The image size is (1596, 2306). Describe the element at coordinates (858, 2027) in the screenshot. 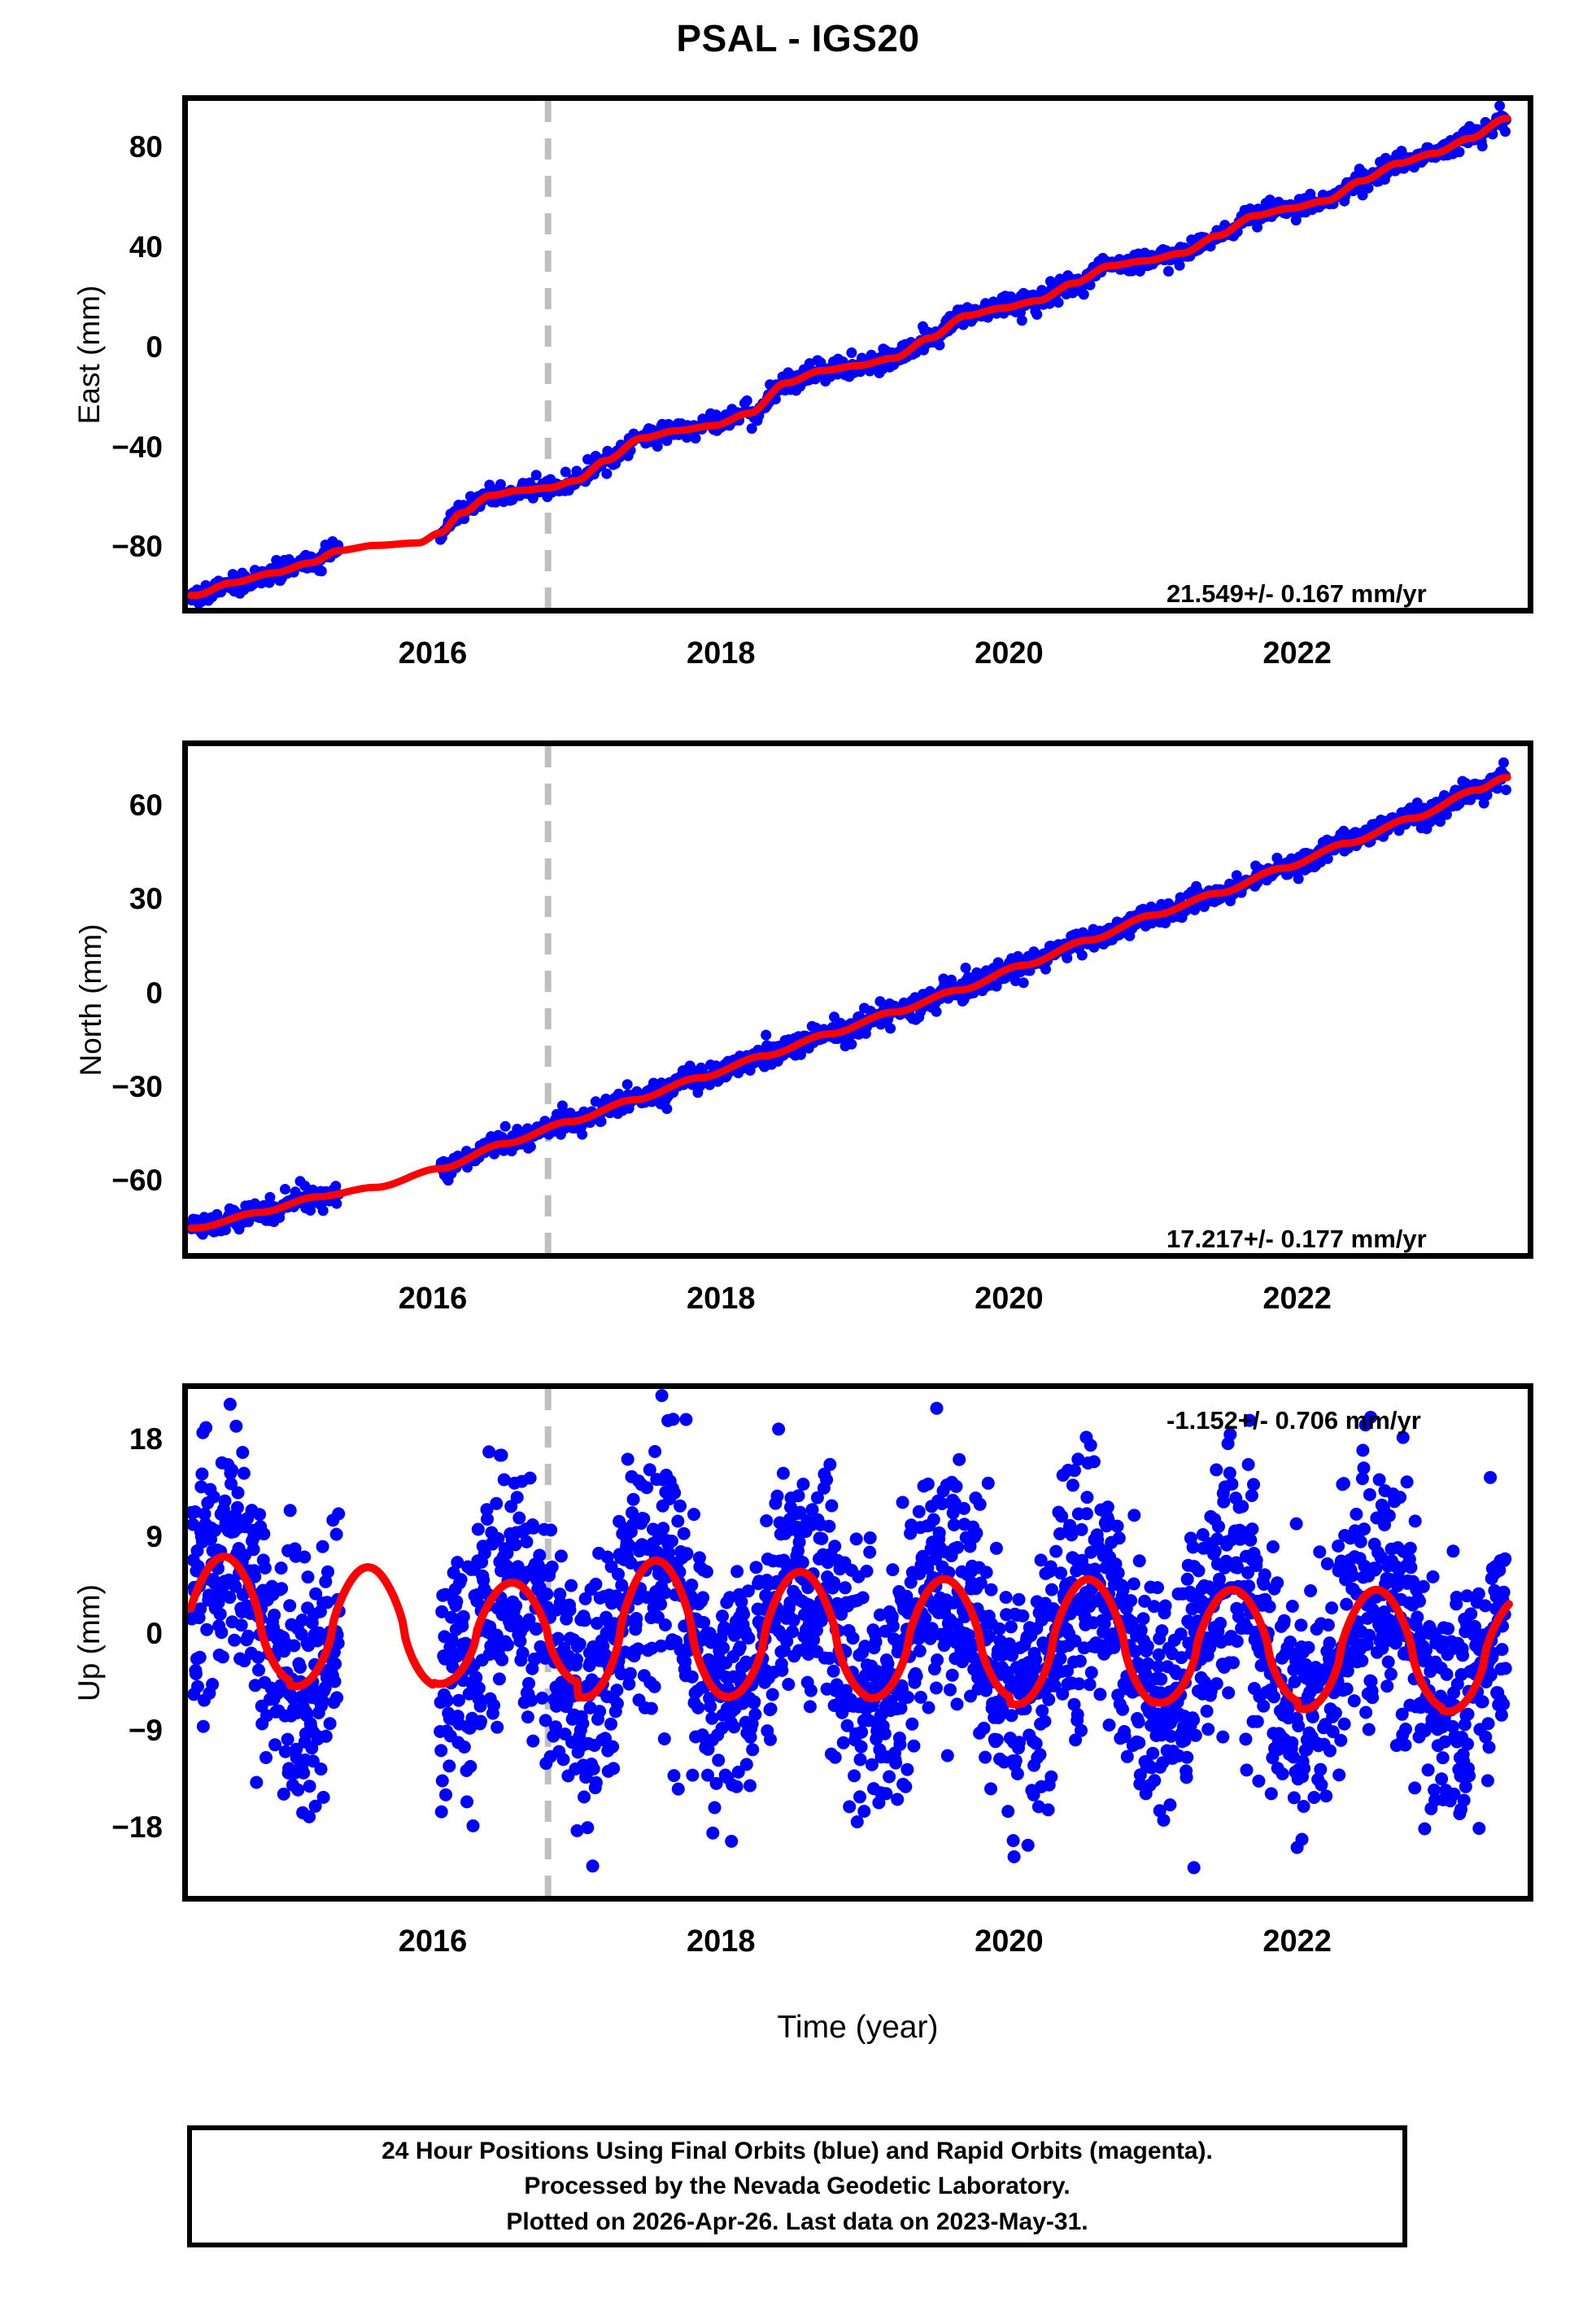

I see `x-axis-label: Time (year)` at that location.